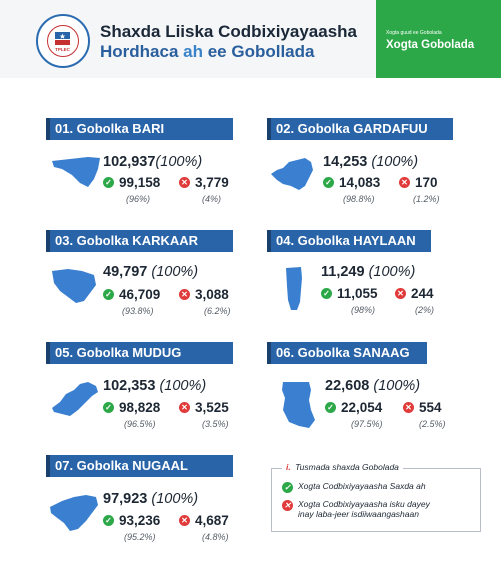 The height and width of the screenshot is (580, 501). What do you see at coordinates (354, 487) in the screenshot?
I see `legend-item-valid: ✓ Xogta Codbixiyayaasha Saxda ah` at bounding box center [354, 487].